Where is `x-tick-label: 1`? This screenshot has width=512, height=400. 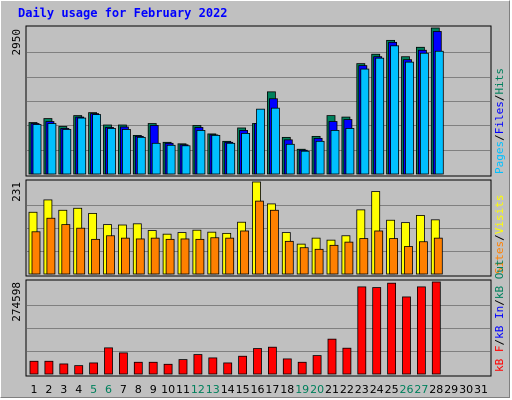
x-tick-label: 1 is located at coordinates (34, 389).